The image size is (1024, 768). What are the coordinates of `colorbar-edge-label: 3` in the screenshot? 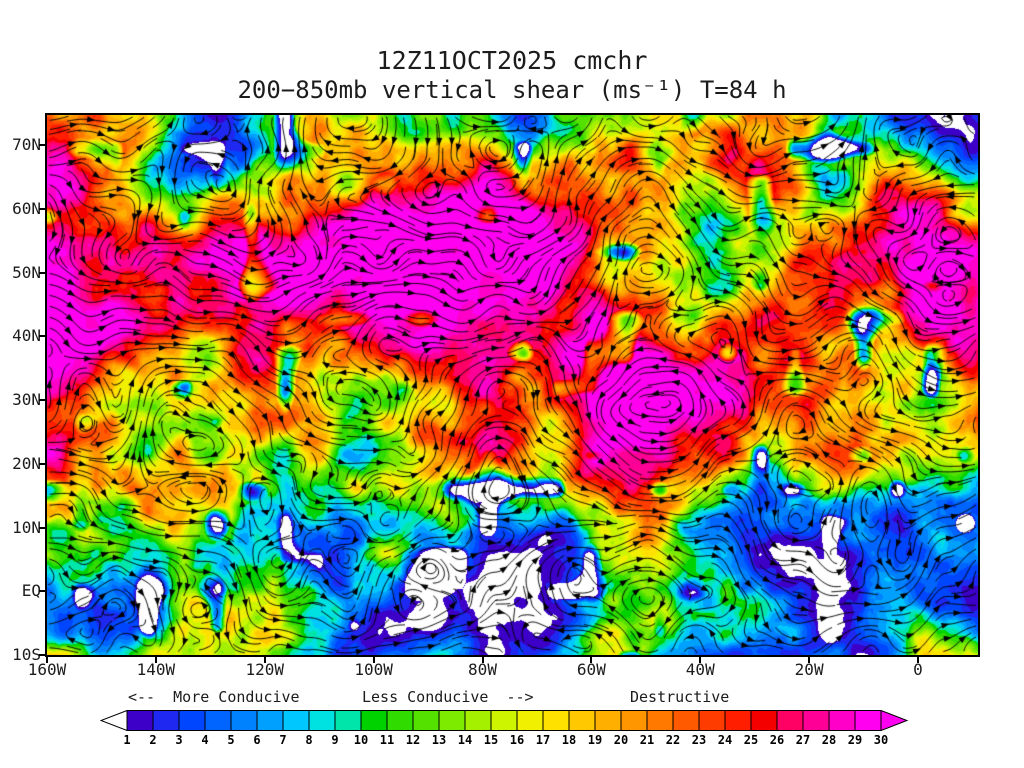 It's located at (179, 740).